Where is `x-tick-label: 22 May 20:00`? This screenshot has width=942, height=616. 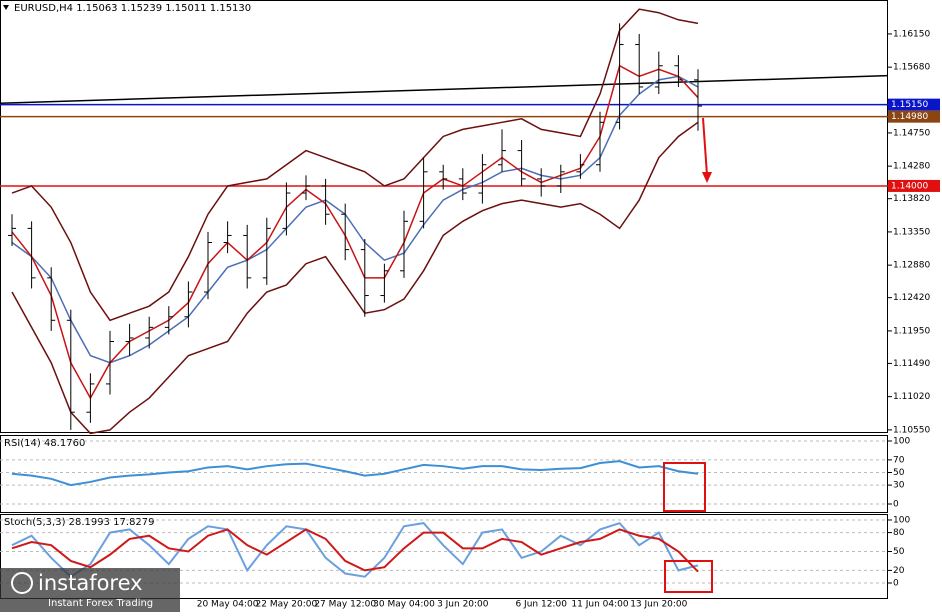 x-tick-label: 22 May 20:00 is located at coordinates (287, 605).